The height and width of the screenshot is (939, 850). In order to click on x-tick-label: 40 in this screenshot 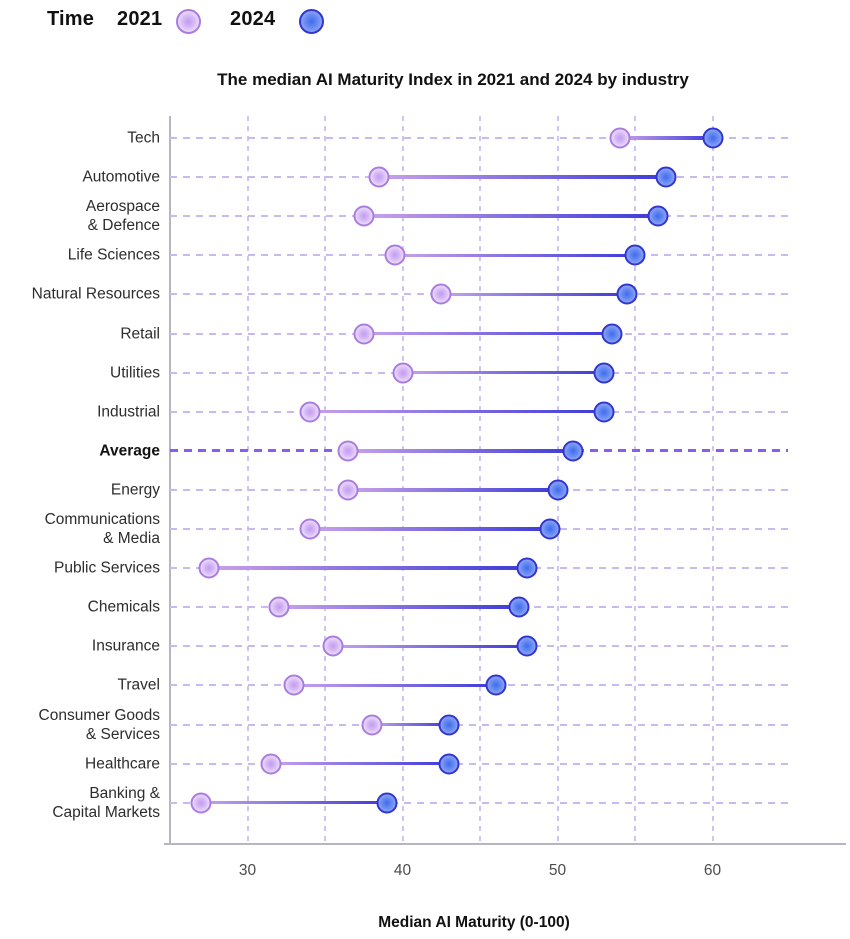, I will do `click(402, 870)`.